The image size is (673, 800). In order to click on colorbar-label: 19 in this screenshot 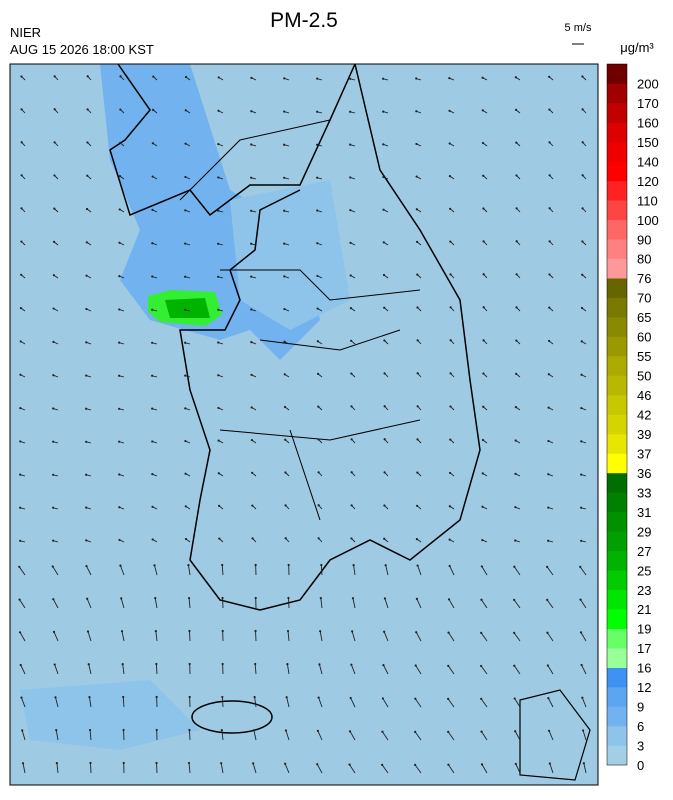, I will do `click(644, 629)`.